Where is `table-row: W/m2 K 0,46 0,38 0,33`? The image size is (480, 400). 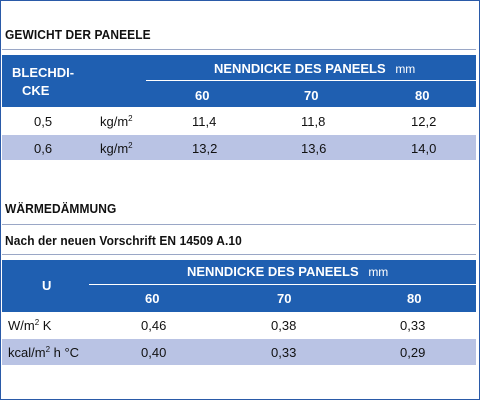 table-row: W/m2 K 0,46 0,38 0,33 is located at coordinates (239, 325).